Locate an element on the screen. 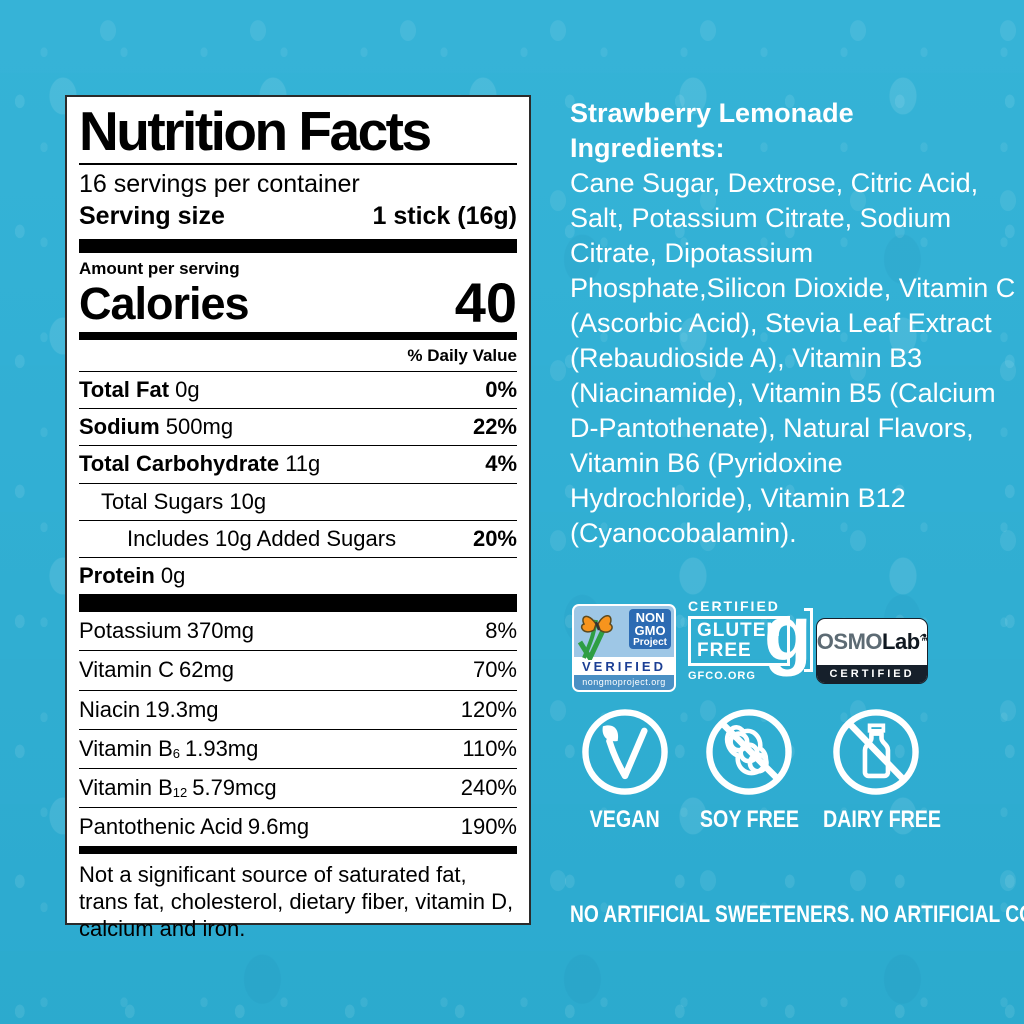 Image resolution: width=1024 pixels, height=1024 pixels. serving-size-label: Serving size is located at coordinates (152, 215).